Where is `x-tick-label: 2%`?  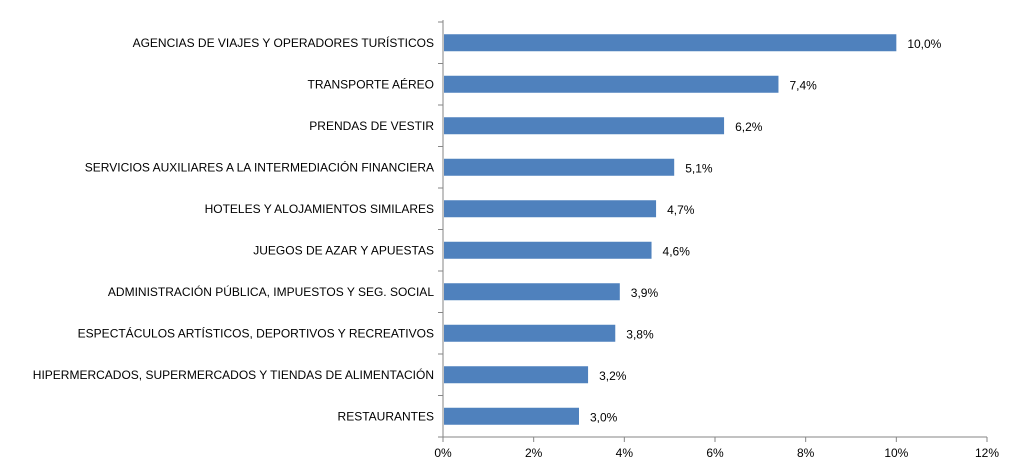
x-tick-label: 2% is located at coordinates (534, 453).